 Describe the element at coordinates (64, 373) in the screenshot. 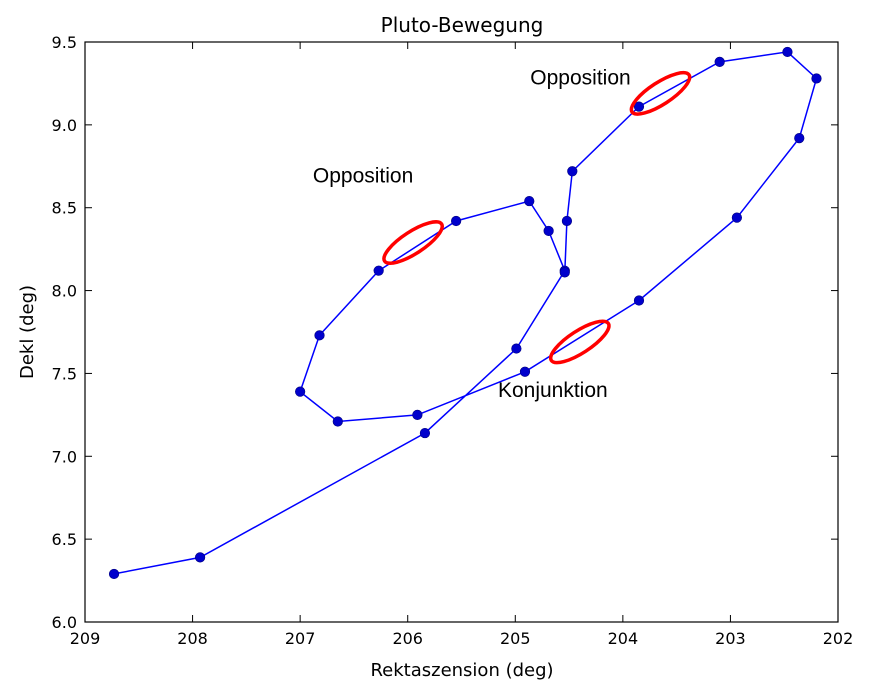

I see `y-tick-label: 7.5` at that location.